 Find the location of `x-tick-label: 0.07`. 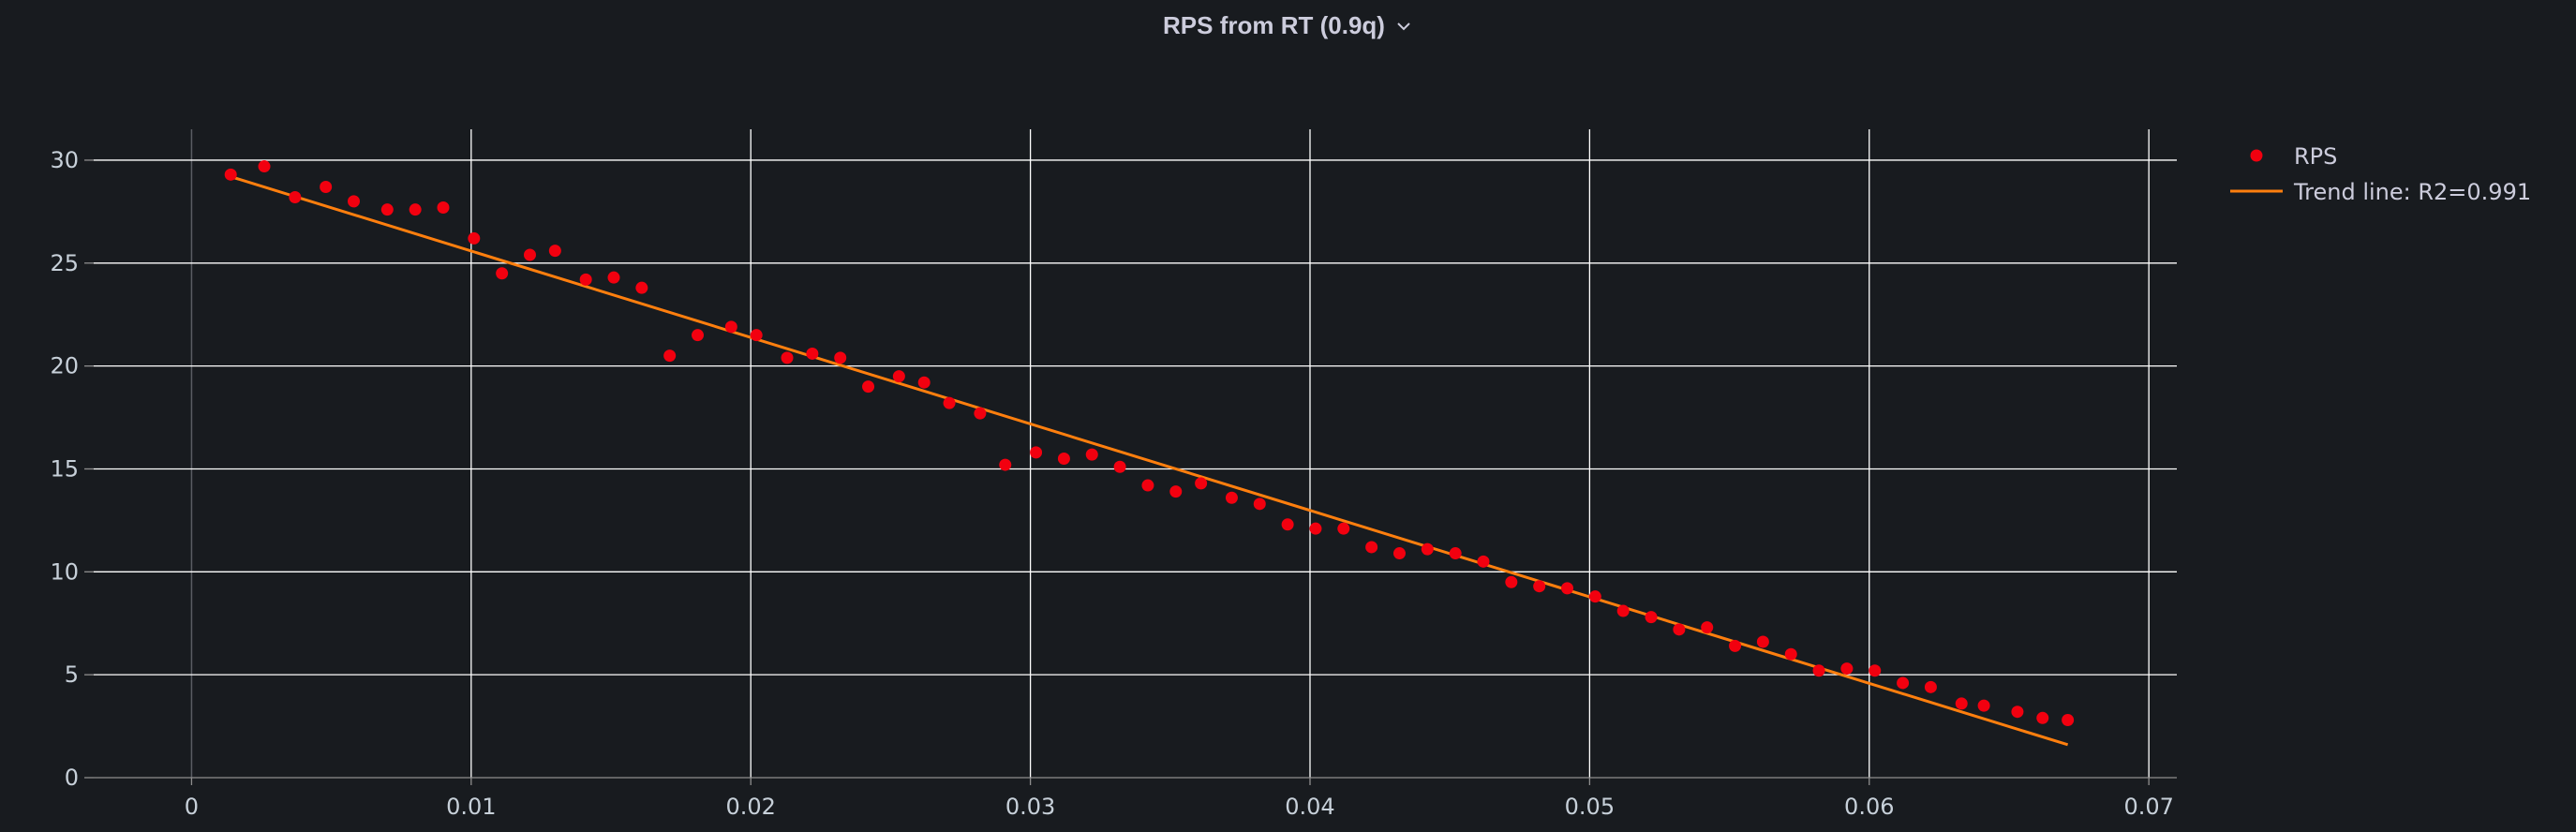

x-tick-label: 0.07 is located at coordinates (2148, 807).